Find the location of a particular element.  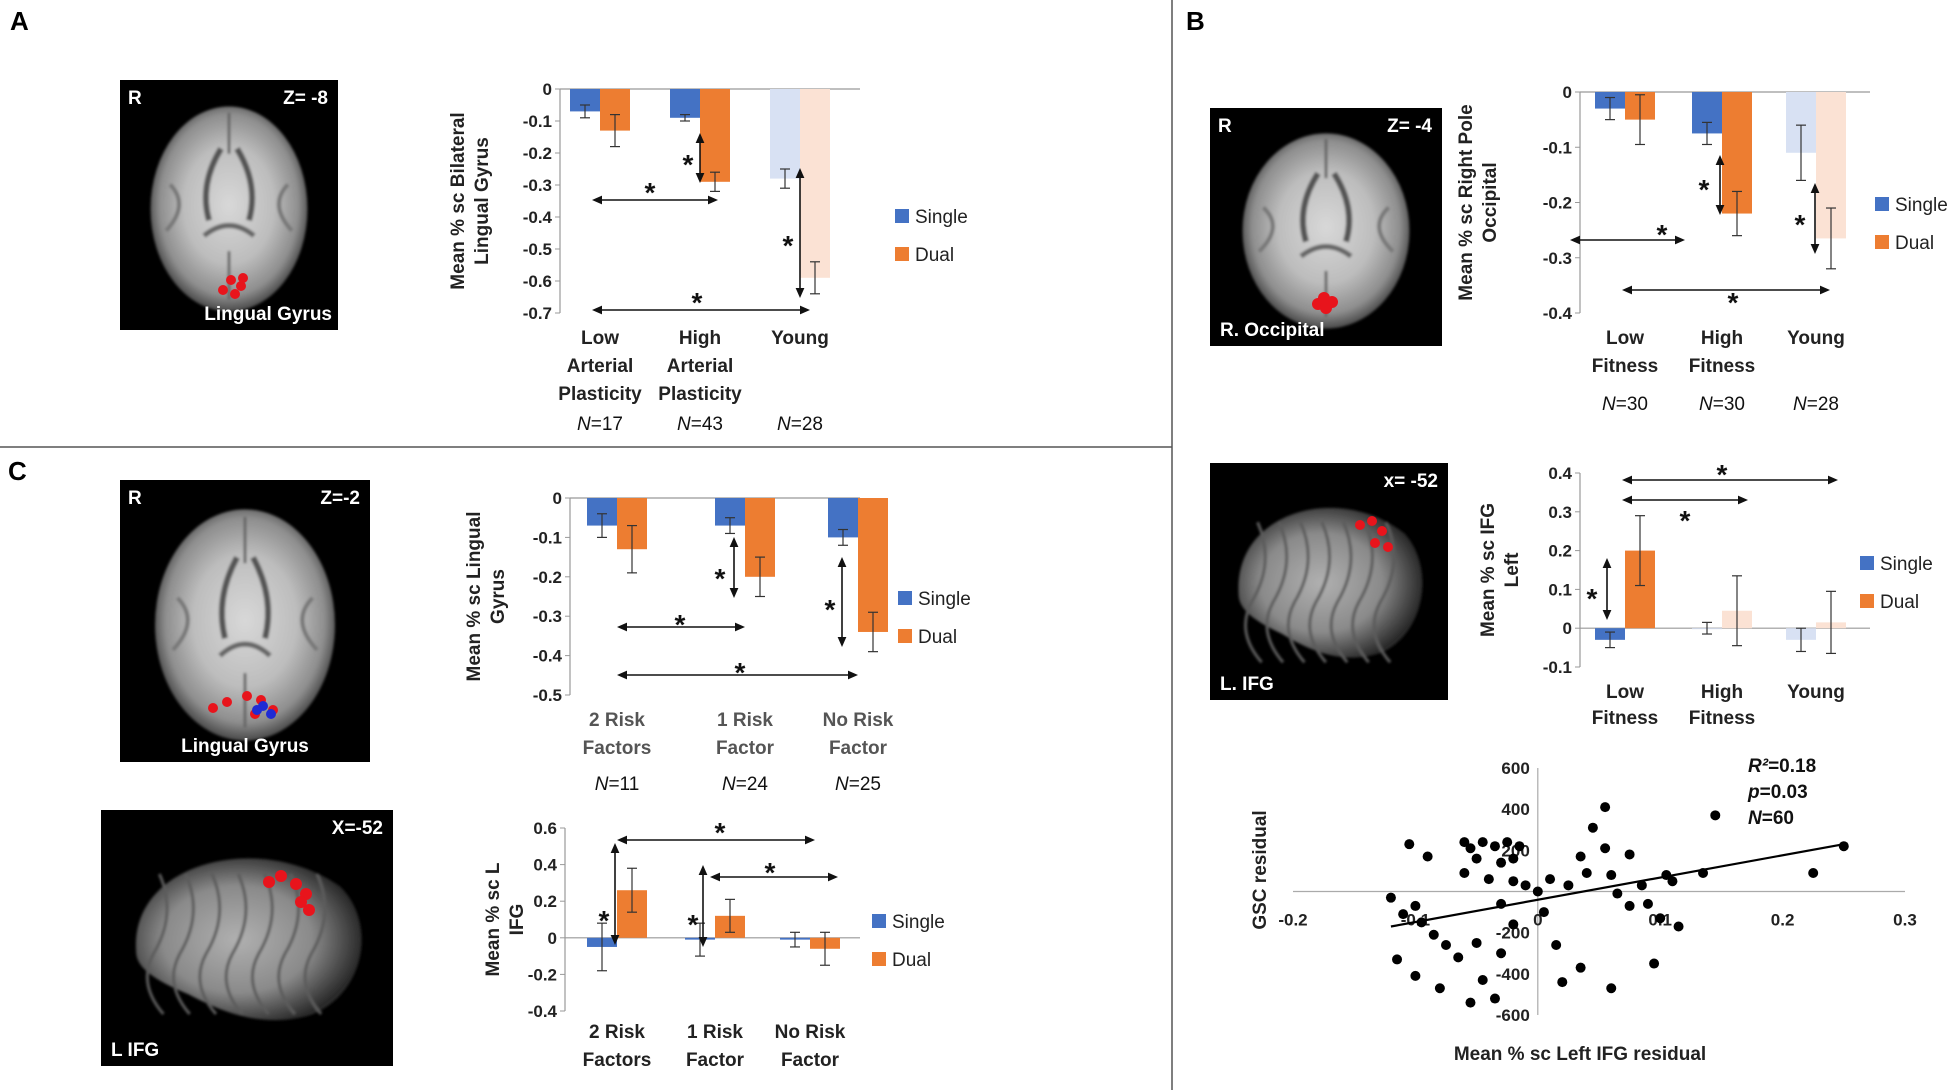

brain-image-braina: R Z= -8 Lingual Gyrus is located at coordinates (229, 205).